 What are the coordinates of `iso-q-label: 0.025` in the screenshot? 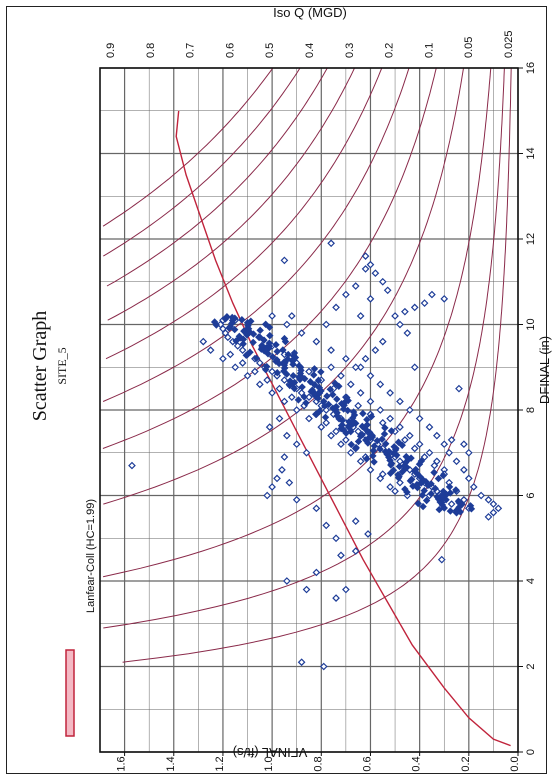 It's located at (509, 44).